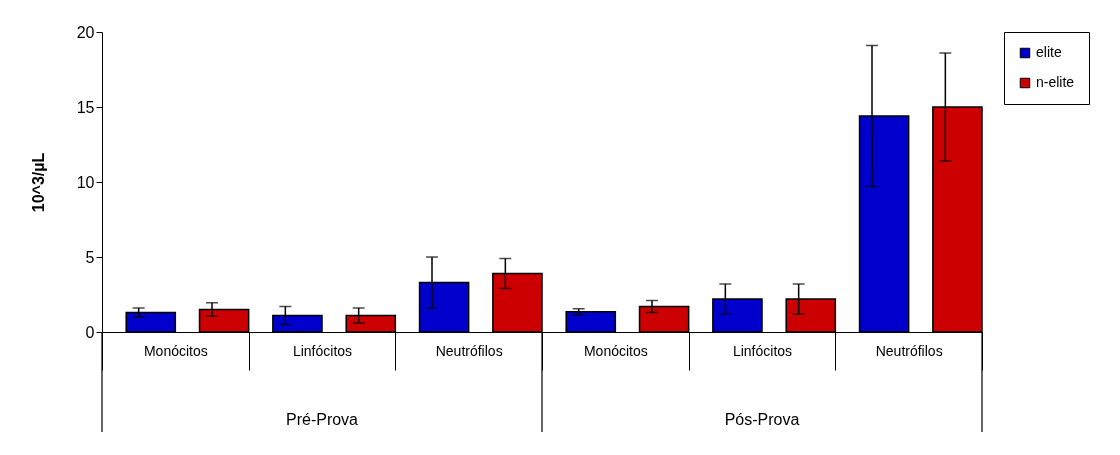 The height and width of the screenshot is (455, 1120). I want to click on text: Pós-Prova, so click(762, 419).